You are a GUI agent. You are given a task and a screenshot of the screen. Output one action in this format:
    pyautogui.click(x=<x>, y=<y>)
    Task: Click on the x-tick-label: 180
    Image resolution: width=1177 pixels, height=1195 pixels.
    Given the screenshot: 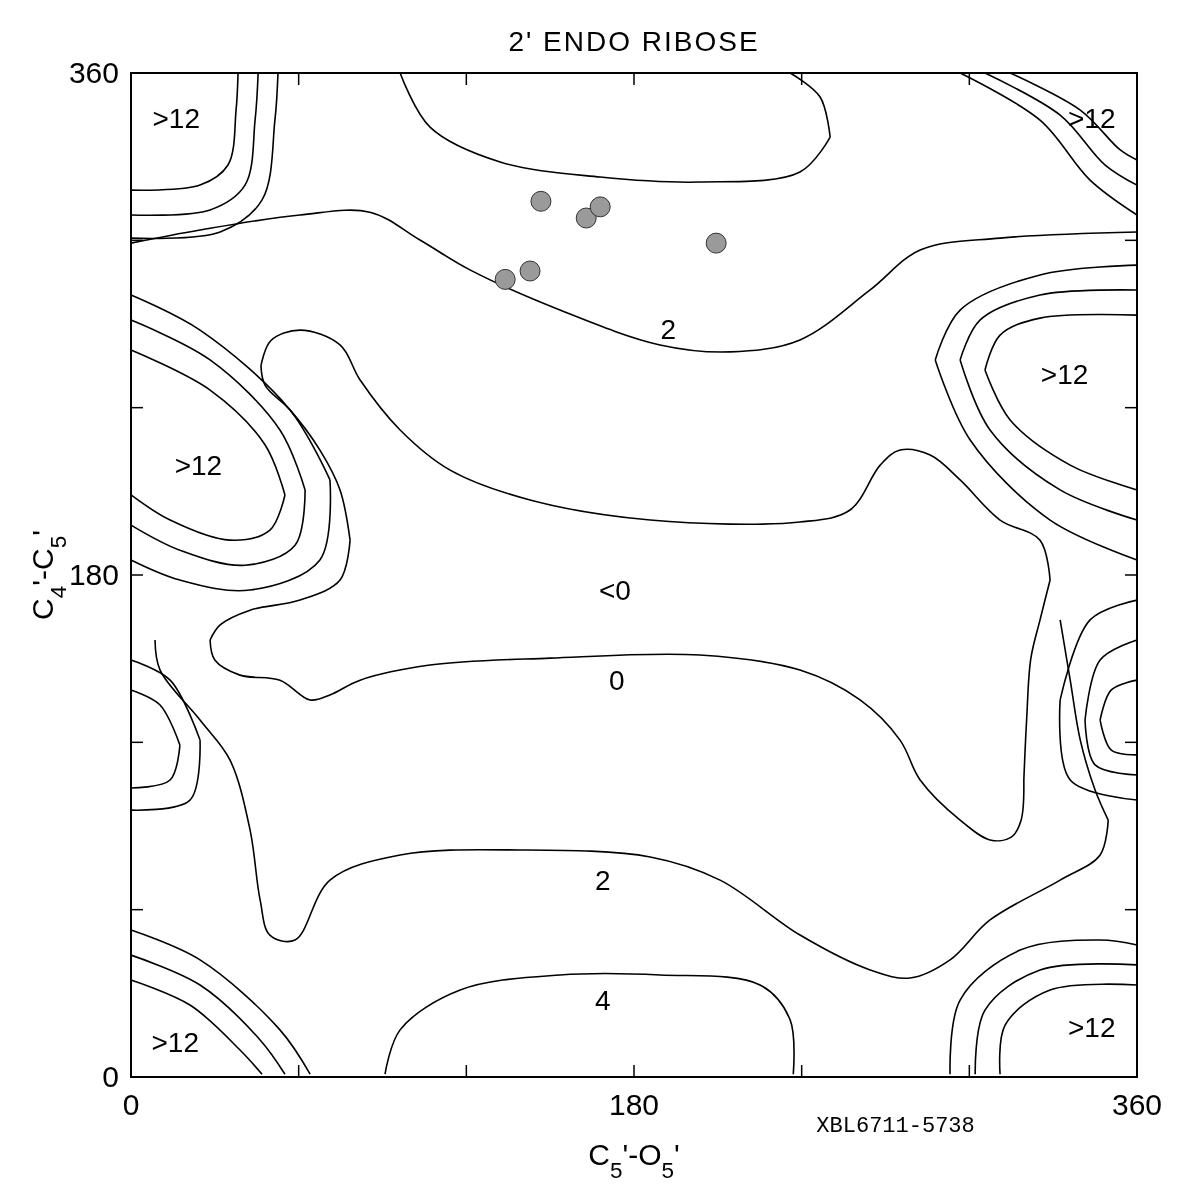 What is the action you would take?
    pyautogui.click(x=634, y=1104)
    